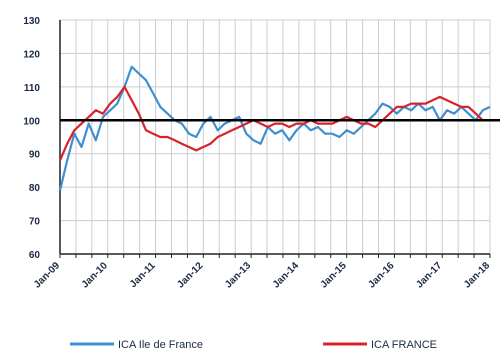  Describe the element at coordinates (47, 275) in the screenshot. I see `x-tick-label: Jan-09` at that location.